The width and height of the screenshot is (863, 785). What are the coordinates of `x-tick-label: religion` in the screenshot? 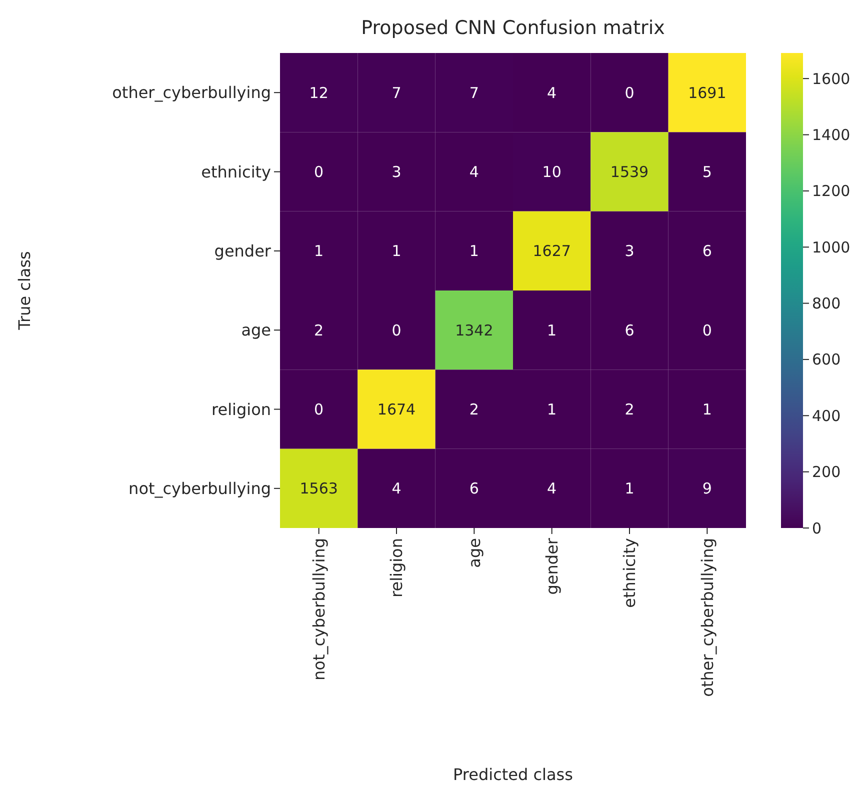 It's located at (396, 568).